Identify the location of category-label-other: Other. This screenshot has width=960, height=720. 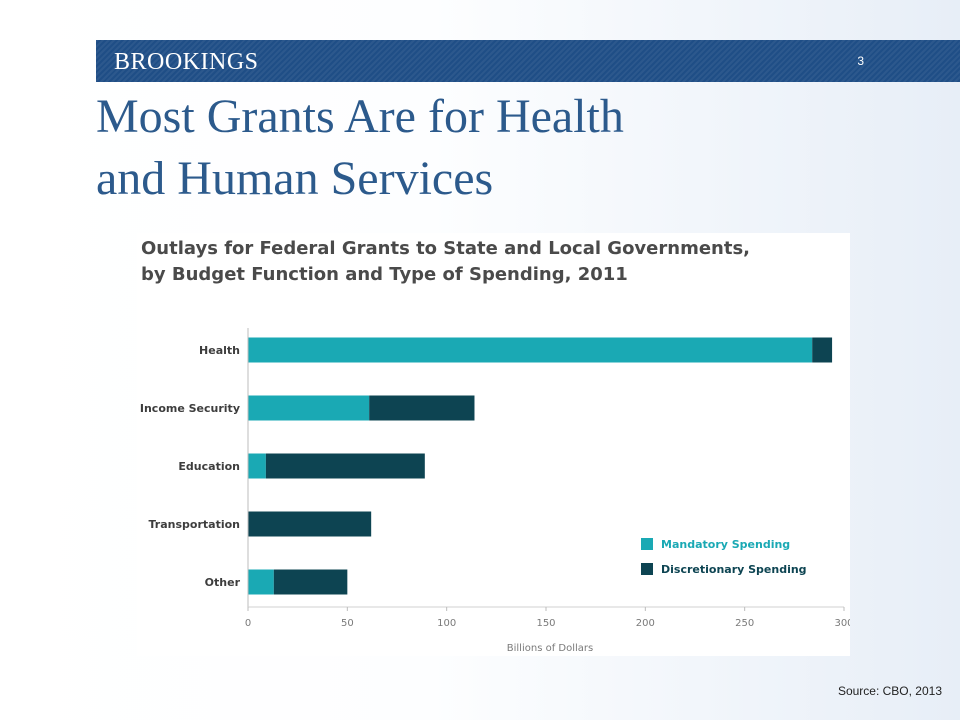
(223, 582).